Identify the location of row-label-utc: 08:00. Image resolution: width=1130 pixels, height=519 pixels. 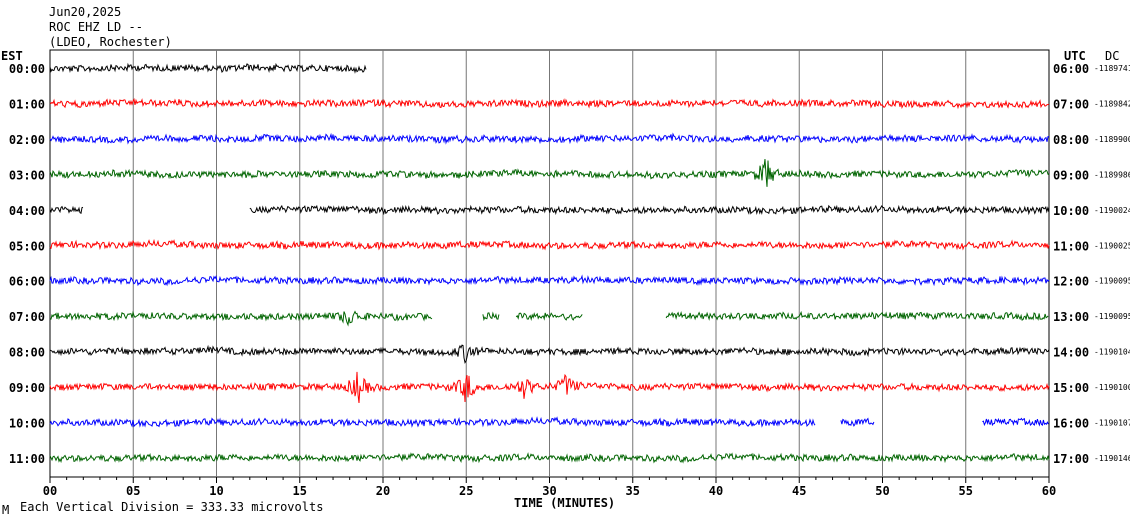
(1071, 140).